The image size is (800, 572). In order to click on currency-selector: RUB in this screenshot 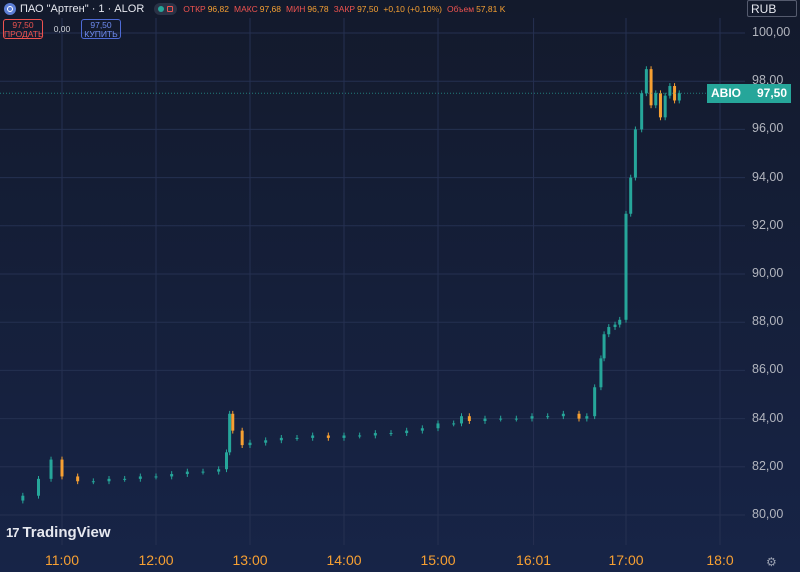, I will do `click(772, 8)`.